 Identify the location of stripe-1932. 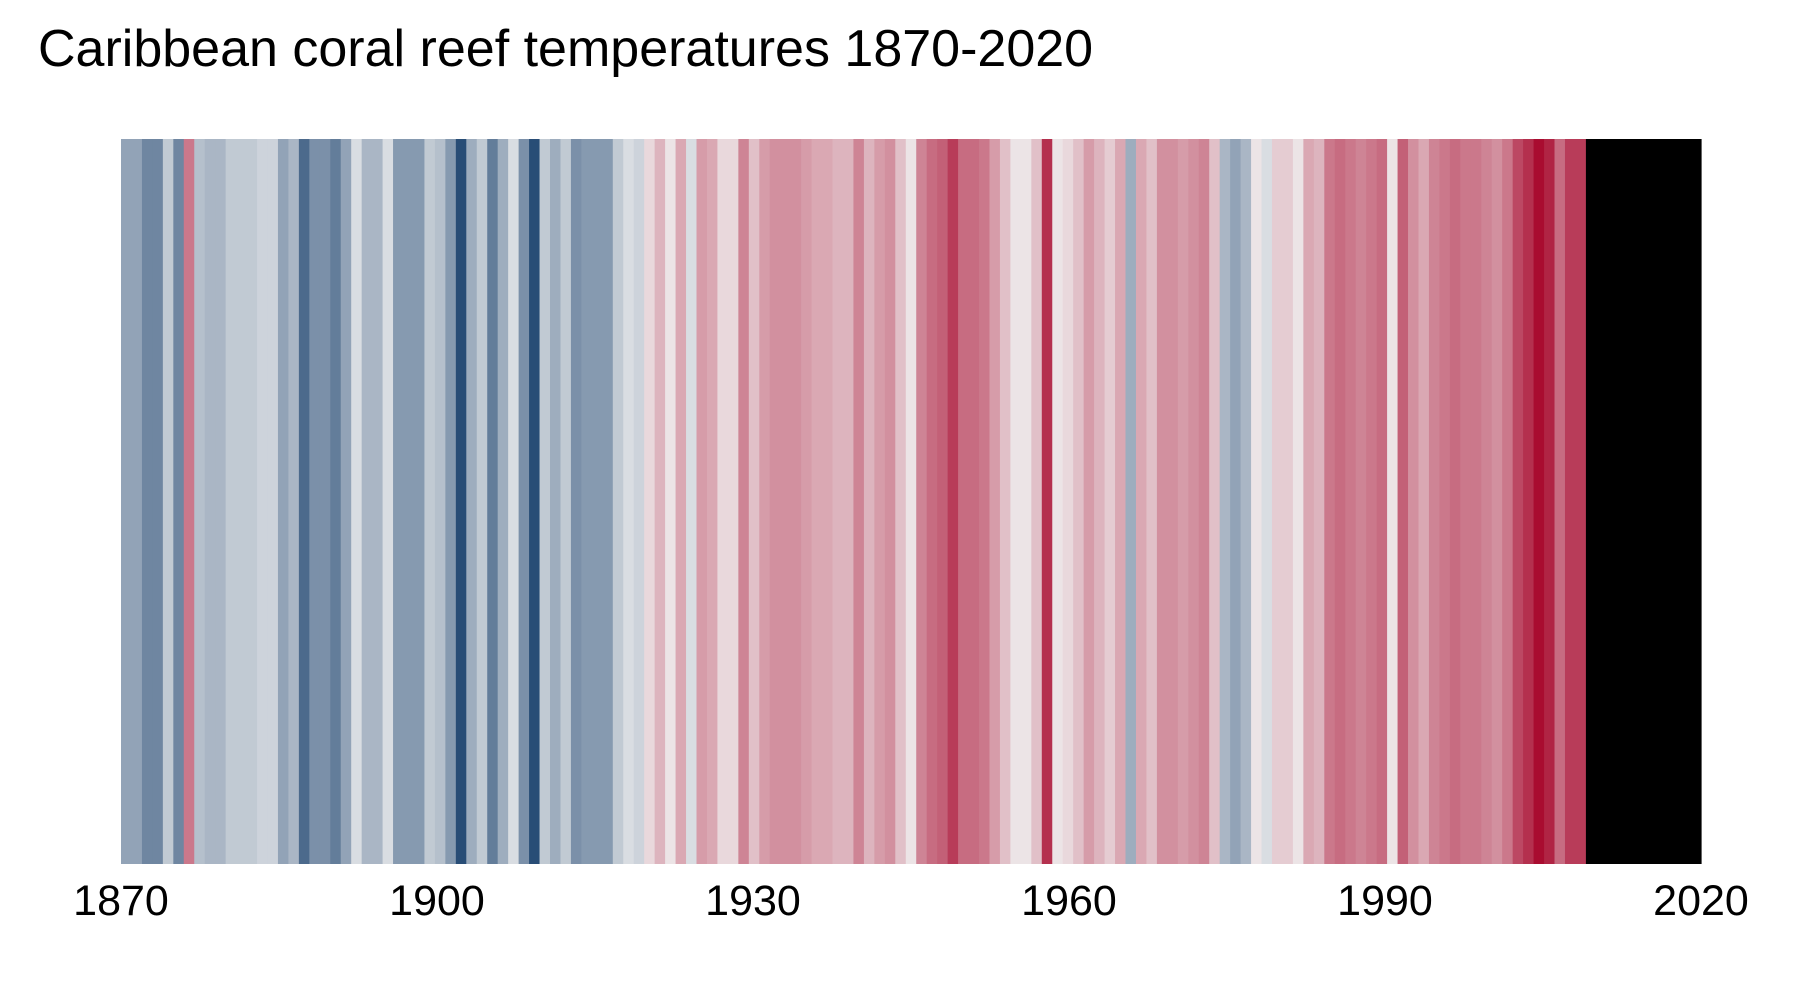
(775, 501).